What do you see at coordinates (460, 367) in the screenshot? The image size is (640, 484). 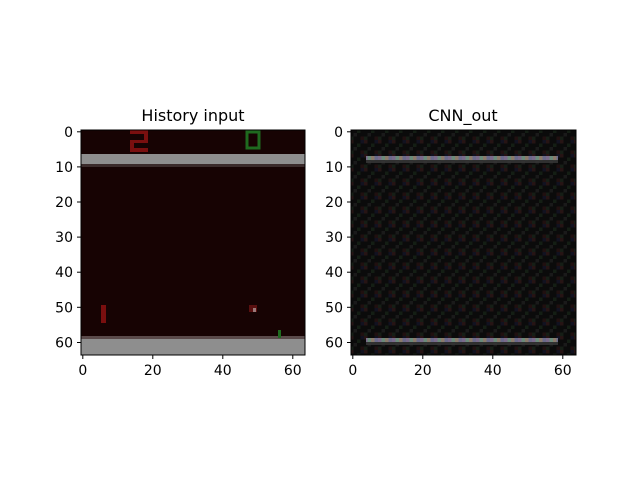 I see `cnn-out-x-axis: 0 20 40 60` at bounding box center [460, 367].